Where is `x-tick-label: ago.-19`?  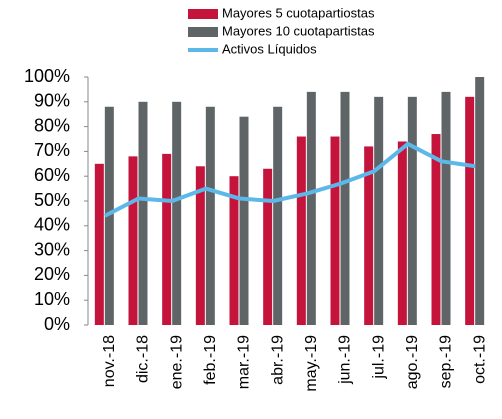 x-tick-label: ago.-19 is located at coordinates (412, 362).